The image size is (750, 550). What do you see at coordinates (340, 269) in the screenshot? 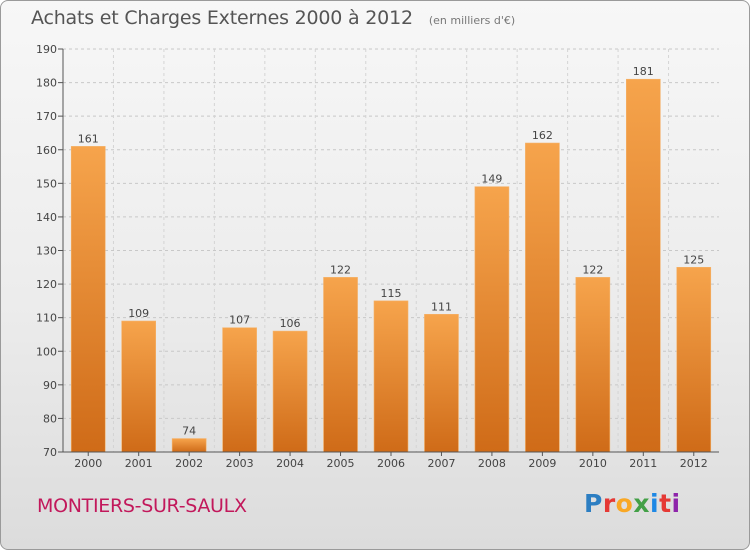
I see `data-label-2005: 122` at bounding box center [340, 269].